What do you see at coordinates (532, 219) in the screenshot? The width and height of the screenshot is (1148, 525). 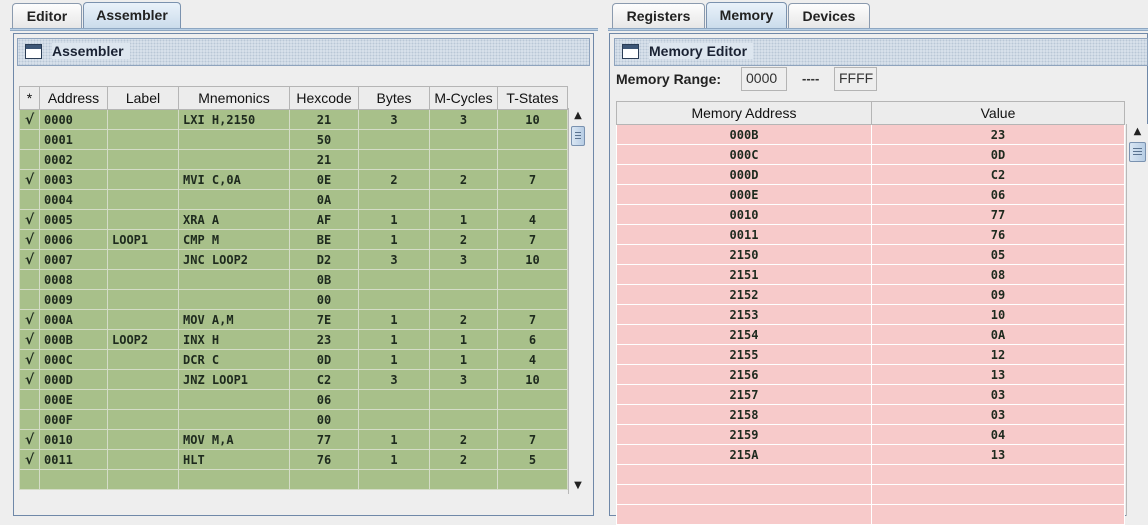 I see `tstates-cell: 4` at bounding box center [532, 219].